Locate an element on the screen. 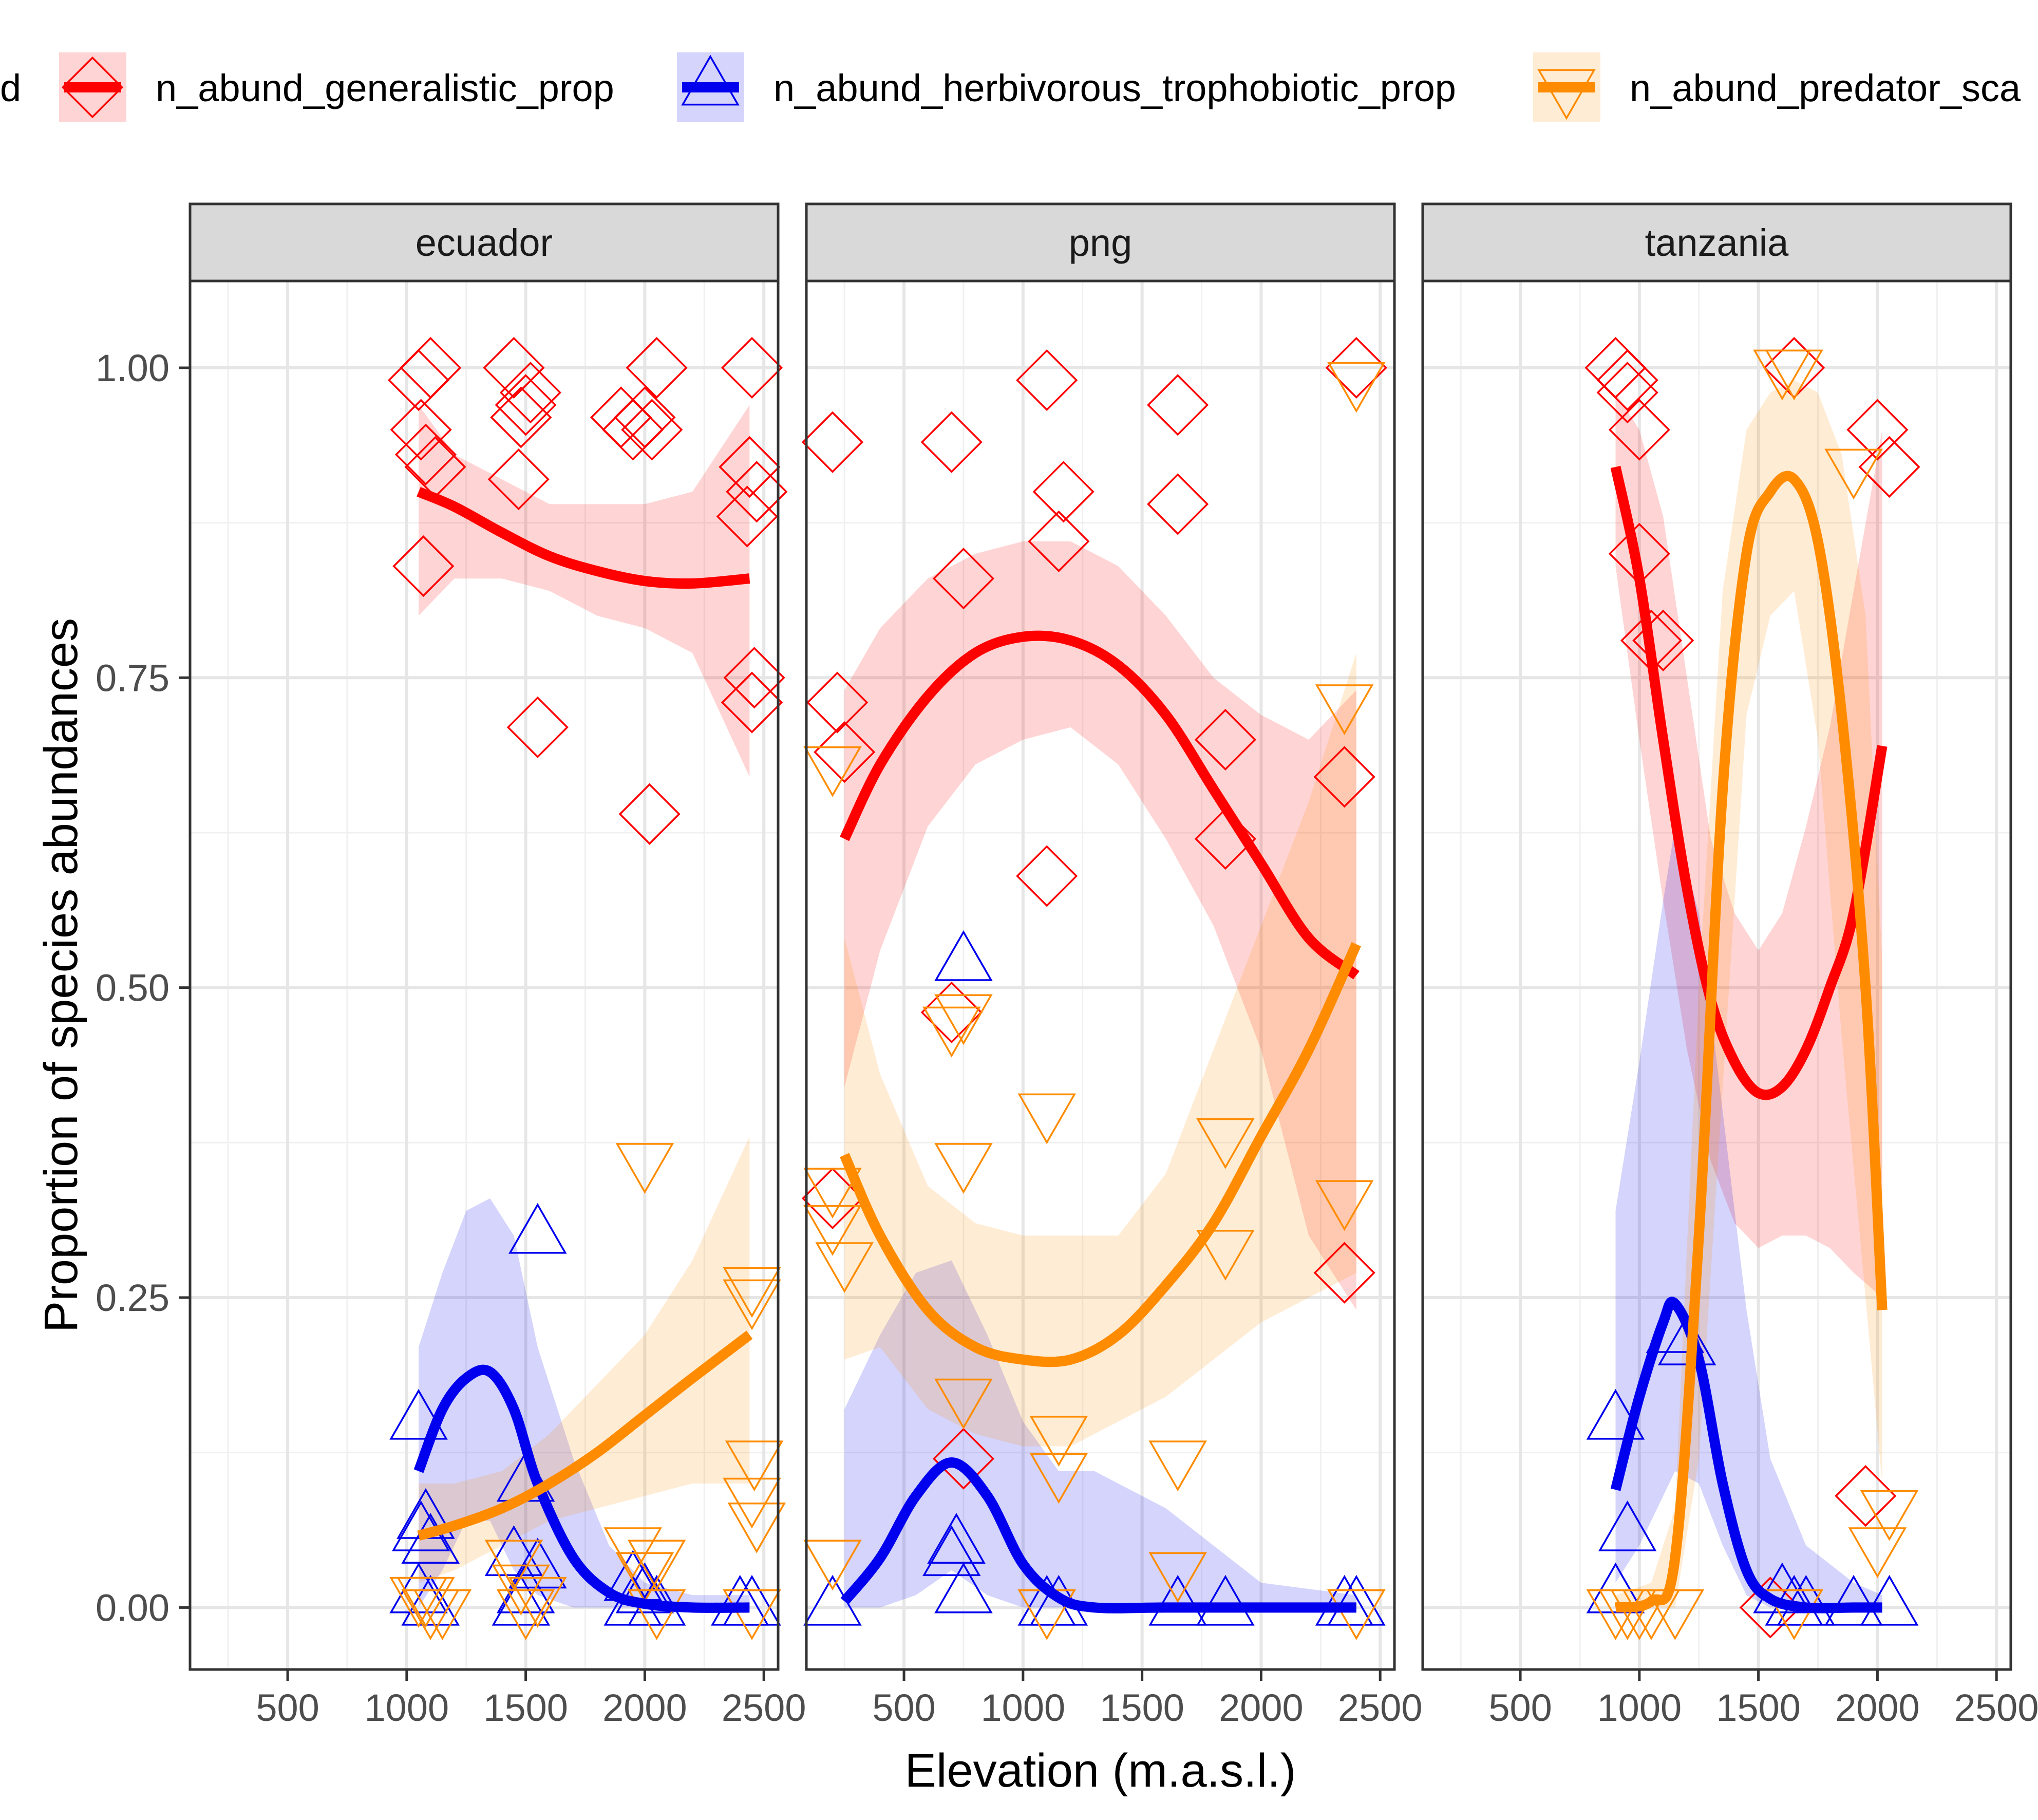 Image resolution: width=2038 pixels, height=1820 pixels. y-tick-label: 0.50 is located at coordinates (132, 988).